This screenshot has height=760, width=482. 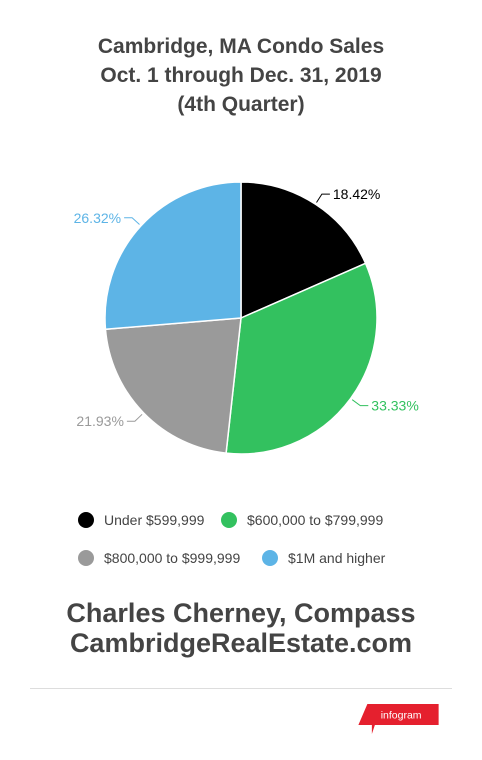 I want to click on legend-label: $800,000 to $999,999, so click(x=172, y=558).